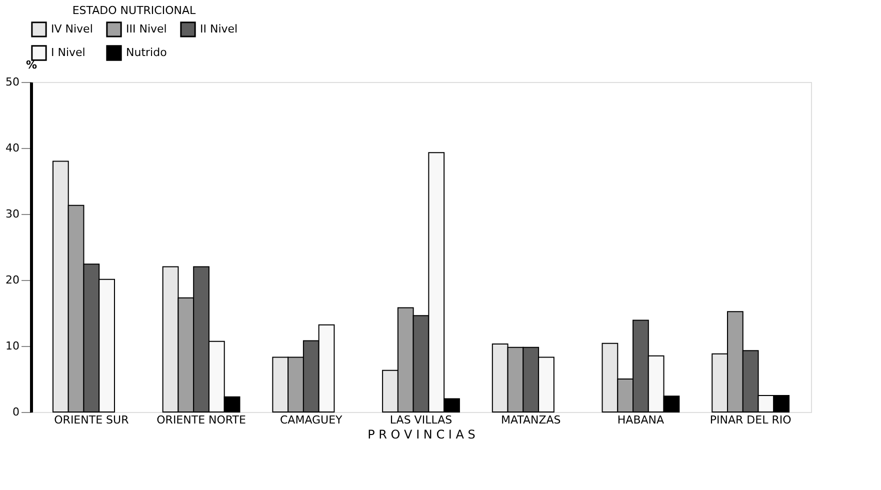 The height and width of the screenshot is (490, 881). What do you see at coordinates (201, 420) in the screenshot?
I see `x-tick-label: ORIENTE NORTE` at bounding box center [201, 420].